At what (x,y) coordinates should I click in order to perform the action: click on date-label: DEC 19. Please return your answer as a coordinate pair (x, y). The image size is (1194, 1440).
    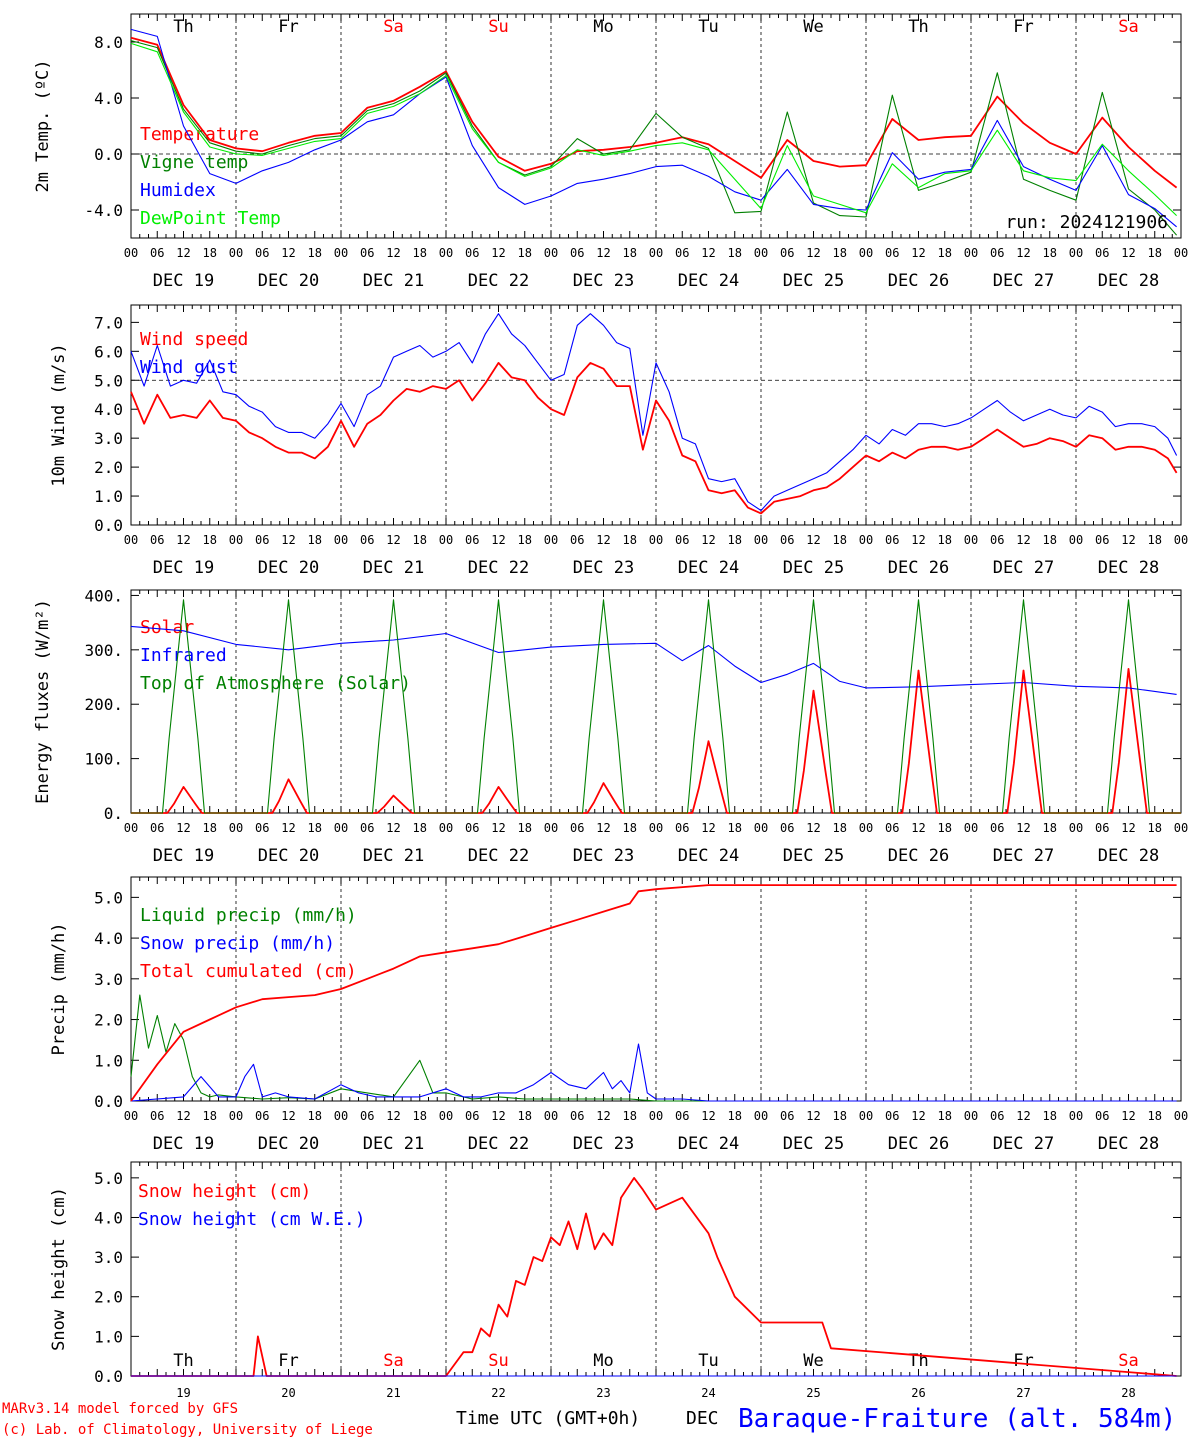
    Looking at the image, I should click on (183, 1144).